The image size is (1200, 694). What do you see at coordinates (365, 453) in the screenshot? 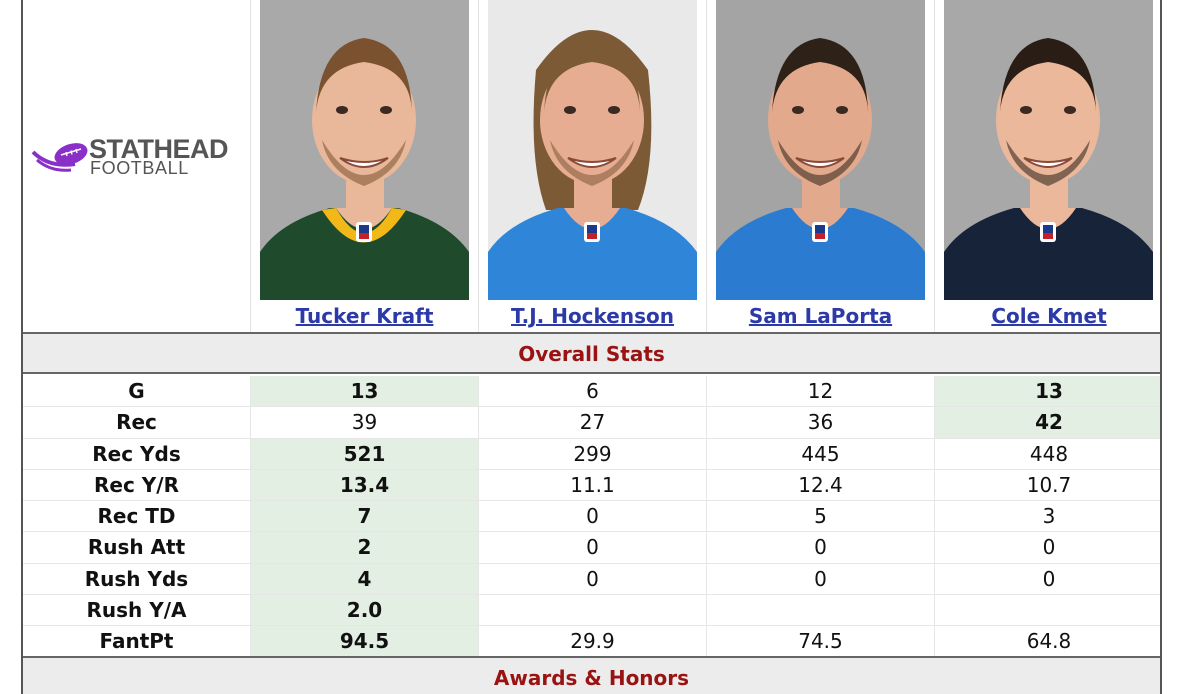
I see `stat-value: 521` at bounding box center [365, 453].